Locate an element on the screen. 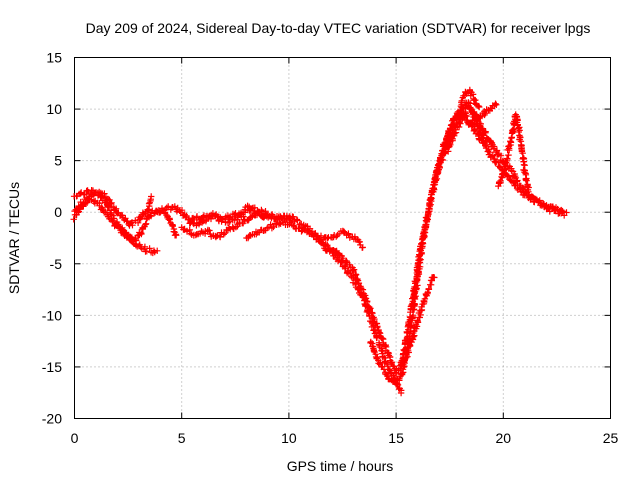 The height and width of the screenshot is (480, 640). series-sat-o is located at coordinates (470, 98).